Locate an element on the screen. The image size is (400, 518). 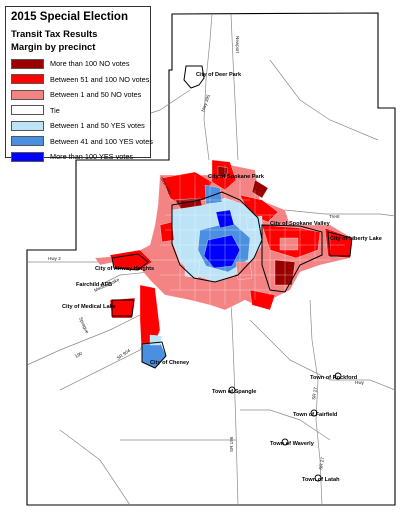
precinct-deer-park is located at coordinates (194, 77).